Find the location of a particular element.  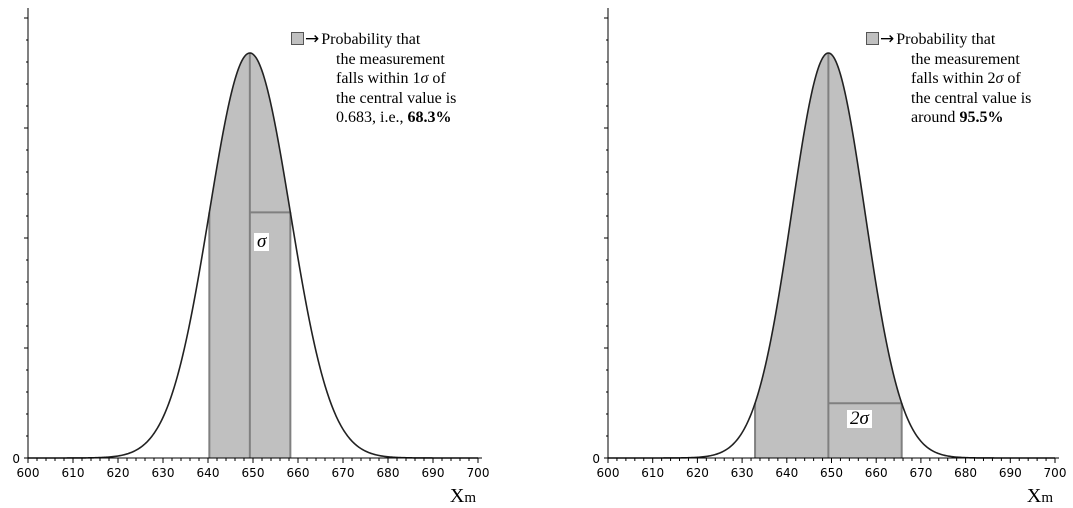

annotation-line-3-pre: falls within 1 is located at coordinates (378, 78).